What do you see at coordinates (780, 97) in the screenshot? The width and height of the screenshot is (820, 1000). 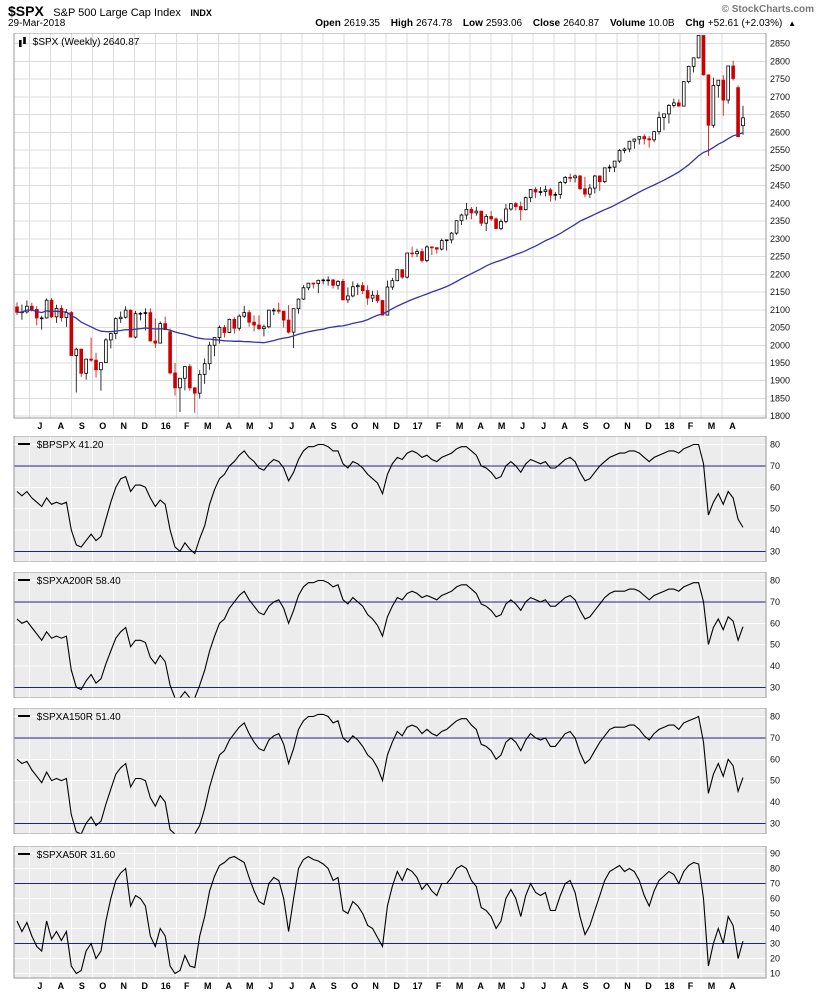 I see `svg-text: 2700` at bounding box center [780, 97].